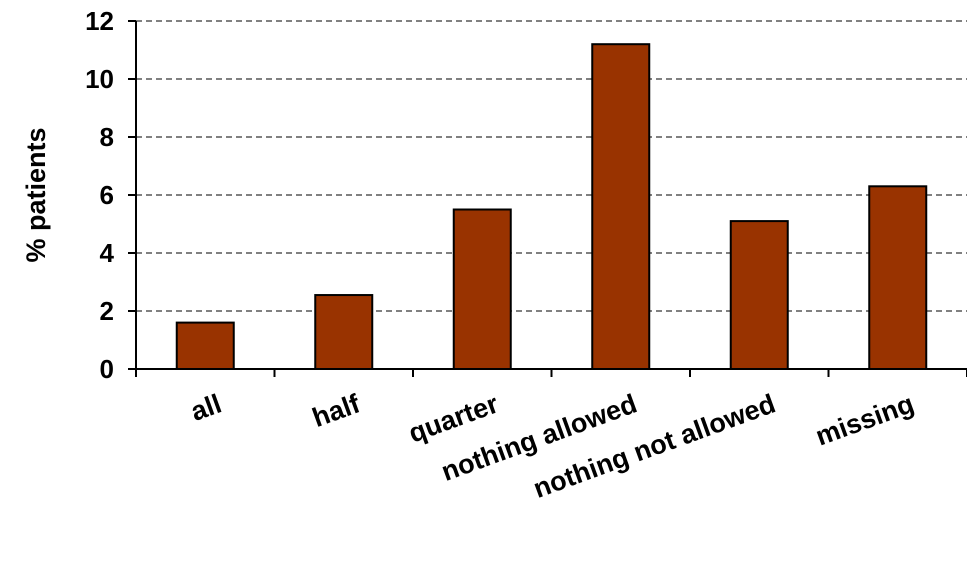 This screenshot has width=967, height=586. What do you see at coordinates (99, 79) in the screenshot?
I see `y-tick-label: 10` at bounding box center [99, 79].